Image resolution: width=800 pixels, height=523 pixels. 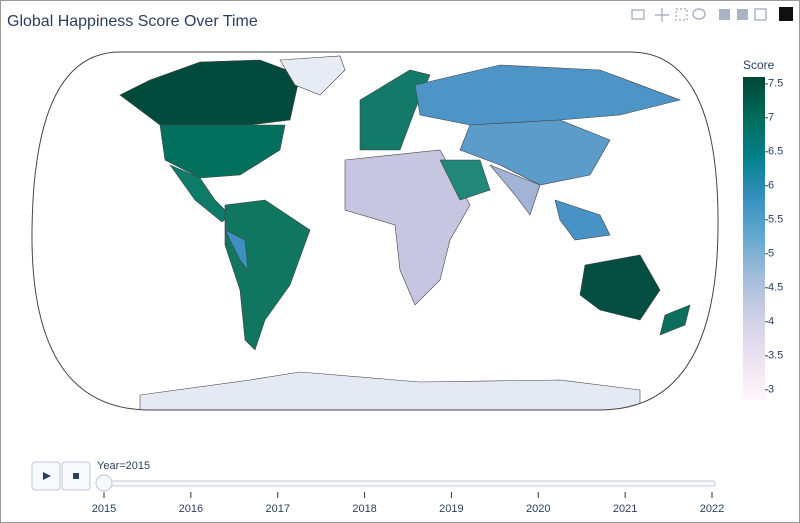 I want to click on slider-track, so click(x=406, y=483).